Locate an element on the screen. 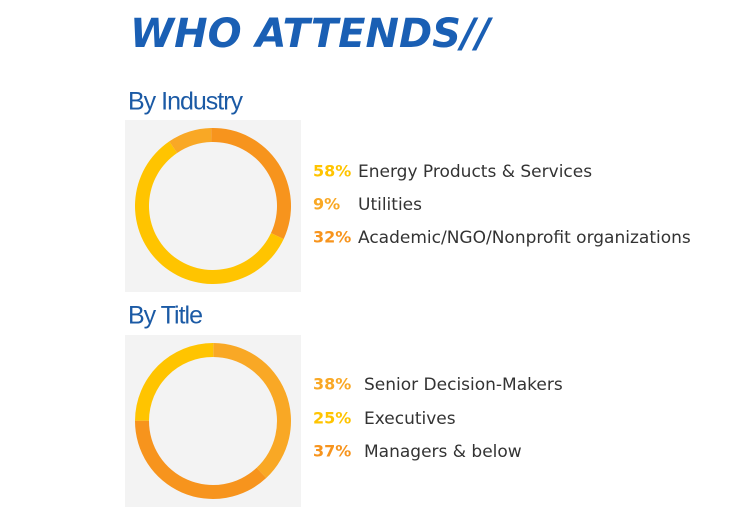 This screenshot has height=522, width=753. value-label: 37% is located at coordinates (332, 451).